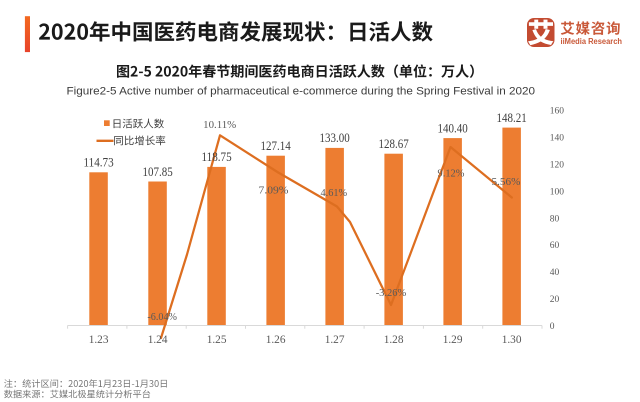 The width and height of the screenshot is (640, 402). What do you see at coordinates (557, 192) in the screenshot?
I see `svg-text: 100` at bounding box center [557, 192].